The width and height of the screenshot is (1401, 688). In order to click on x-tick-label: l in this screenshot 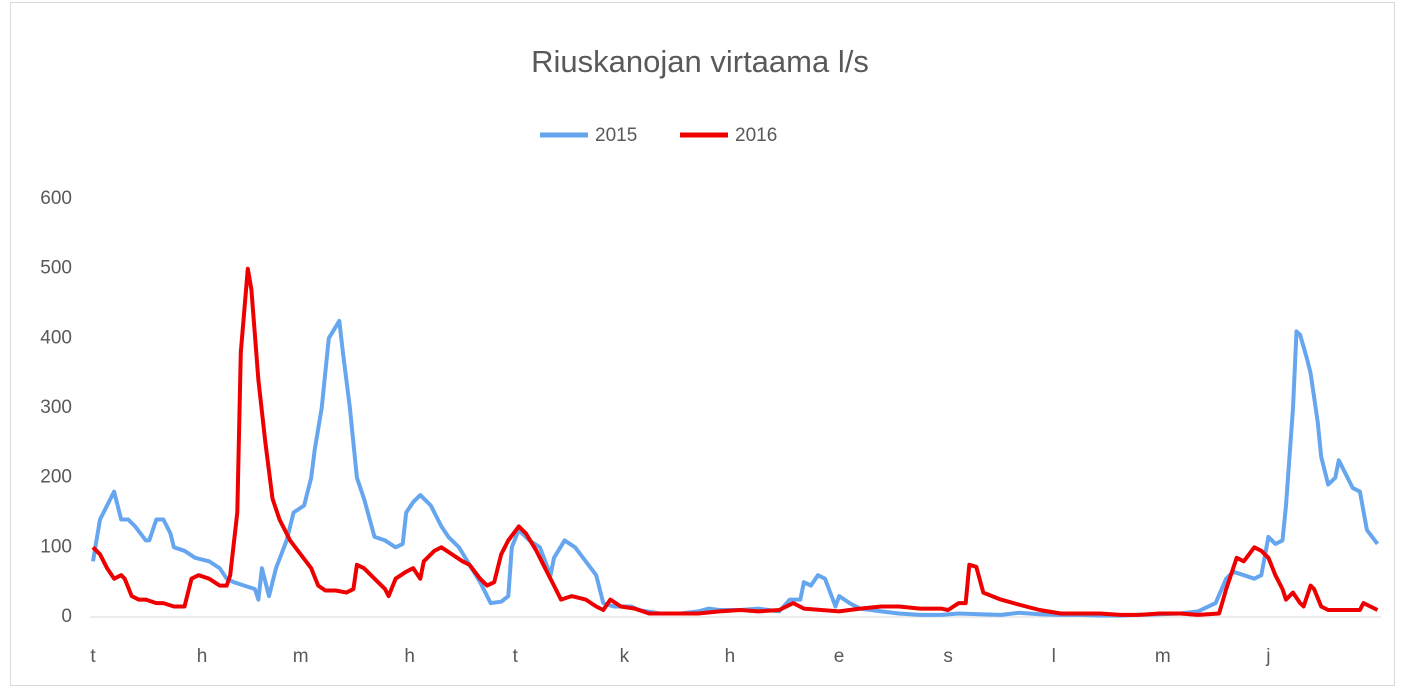, I will do `click(1054, 656)`.